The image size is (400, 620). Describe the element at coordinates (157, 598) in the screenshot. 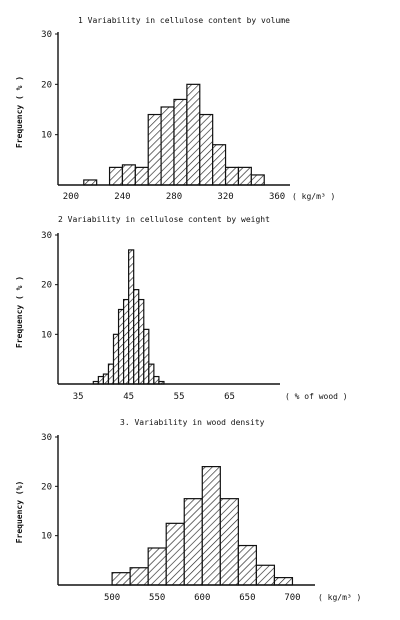

I see `panel-3-x-tick-label-550: 550` at that location.